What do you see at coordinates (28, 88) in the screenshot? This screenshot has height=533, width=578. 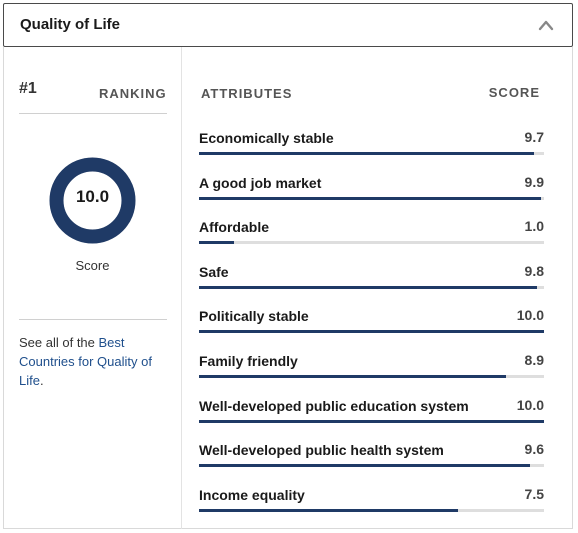 I see `rank-value: #1` at bounding box center [28, 88].